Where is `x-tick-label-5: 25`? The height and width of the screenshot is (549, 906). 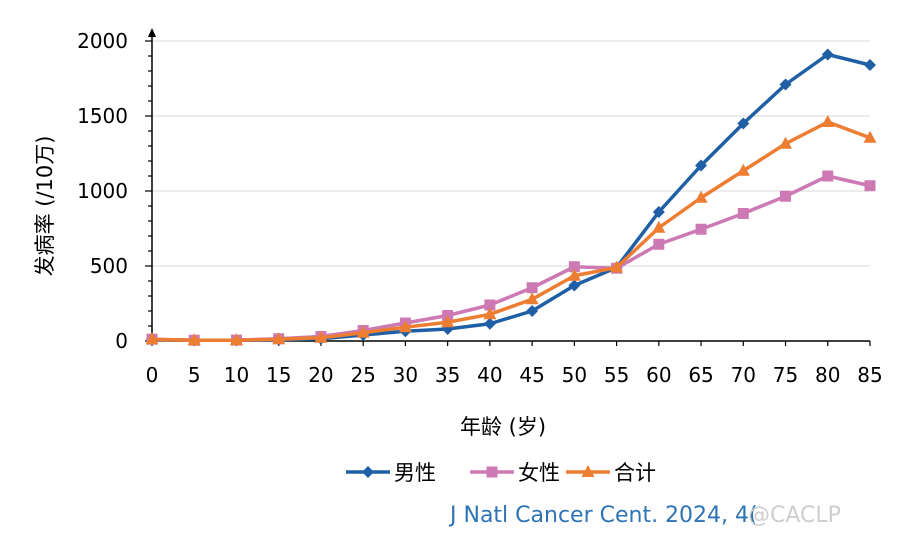
x-tick-label-5: 25 is located at coordinates (362, 375).